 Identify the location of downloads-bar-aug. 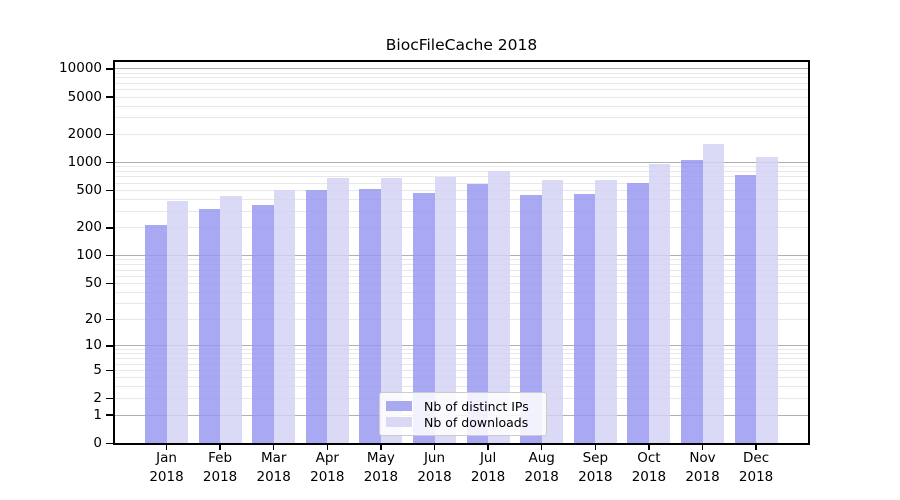
(552, 311).